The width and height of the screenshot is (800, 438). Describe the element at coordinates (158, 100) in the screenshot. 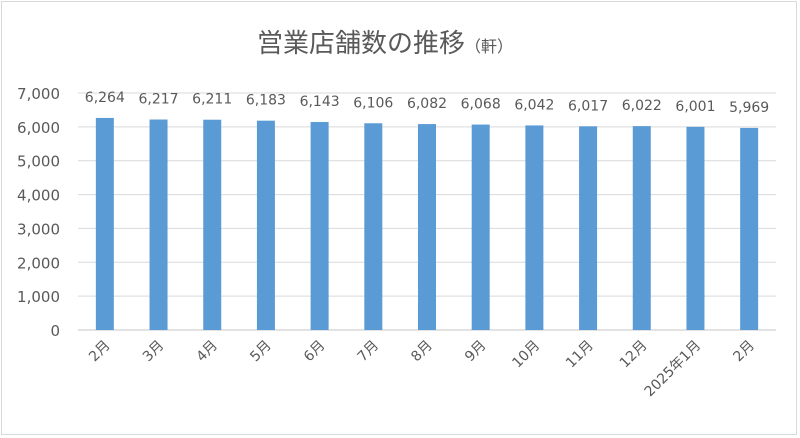

I see `data-label: 6,217` at that location.